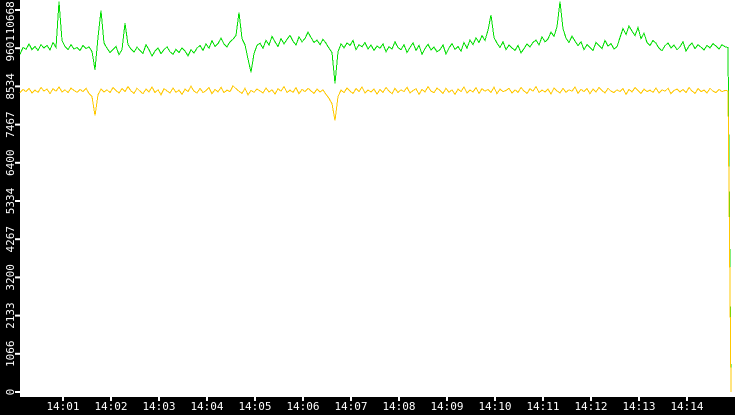  What do you see at coordinates (494, 406) in the screenshot?
I see `x-tick-label: 14:10` at bounding box center [494, 406].